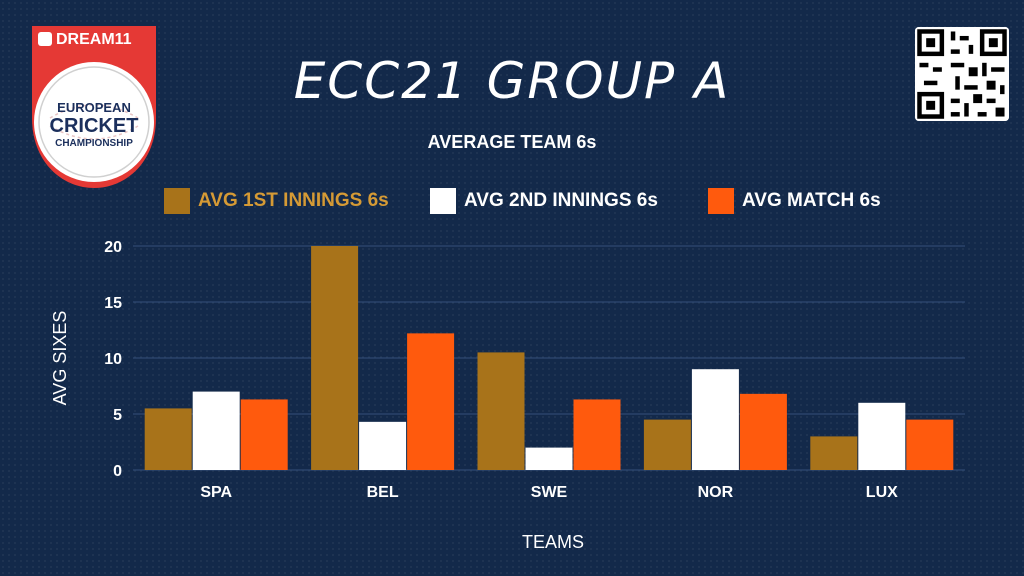 This screenshot has height=576, width=1024. I want to click on legend-label-first: AVG 1ST INNINGS 6s, so click(293, 200).